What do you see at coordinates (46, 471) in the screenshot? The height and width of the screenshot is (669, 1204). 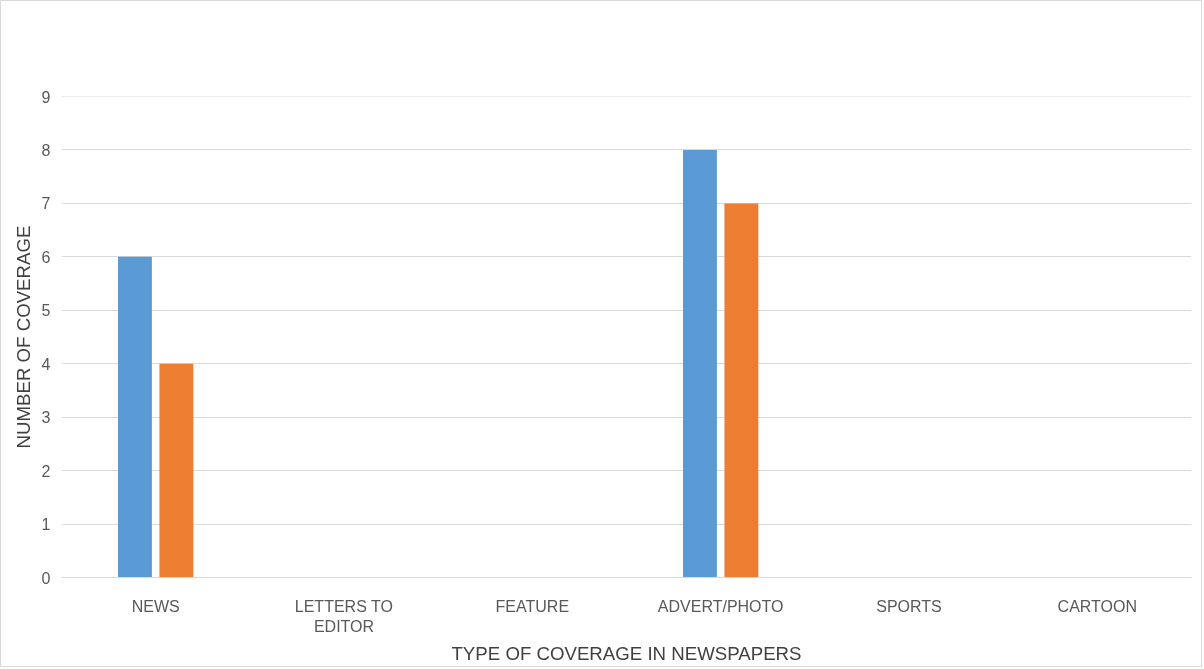 I see `y-tick-label: 2` at bounding box center [46, 471].